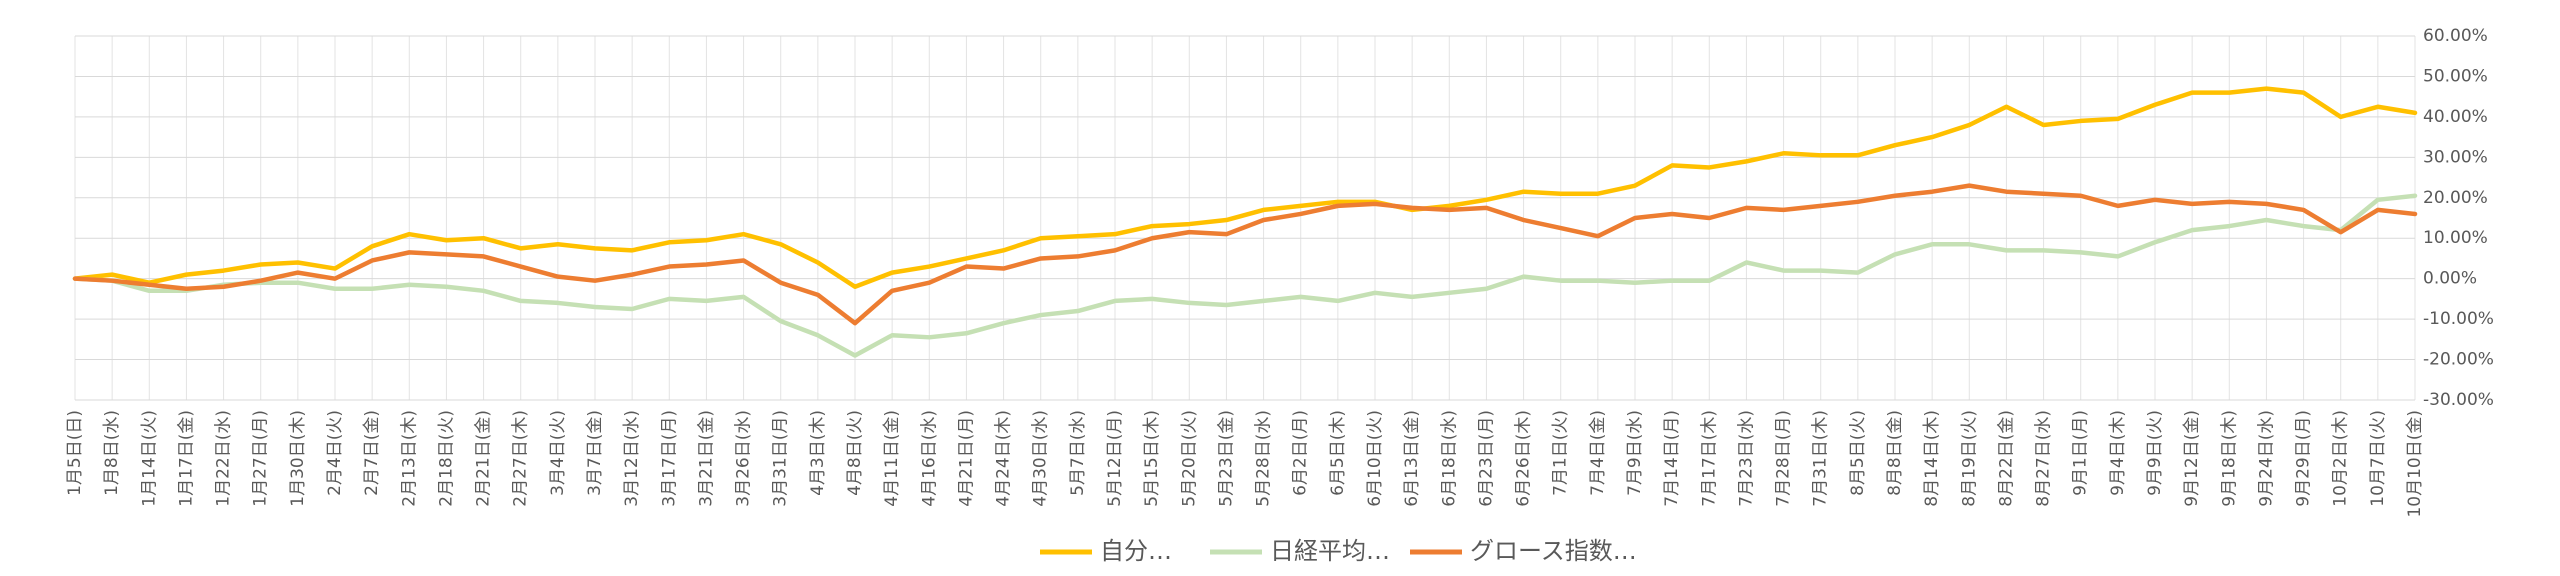 The image size is (2560, 576). What do you see at coordinates (186, 458) in the screenshot?
I see `x-tick-label: 1月17日(金)` at bounding box center [186, 458].